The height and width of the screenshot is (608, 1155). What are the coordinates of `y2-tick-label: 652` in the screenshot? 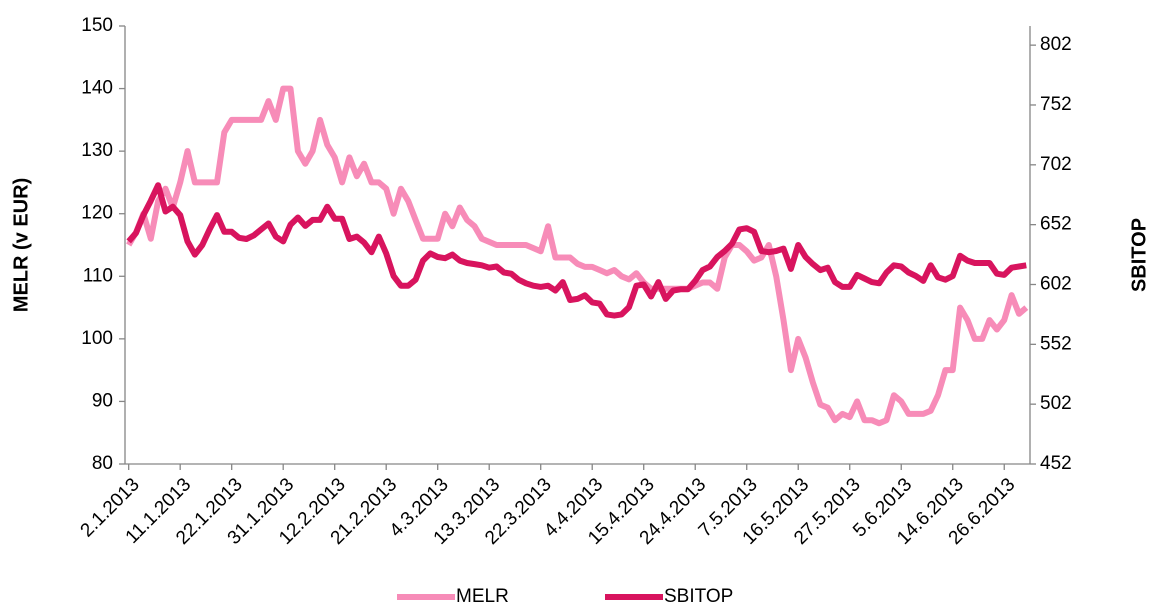 It's located at (1056, 224).